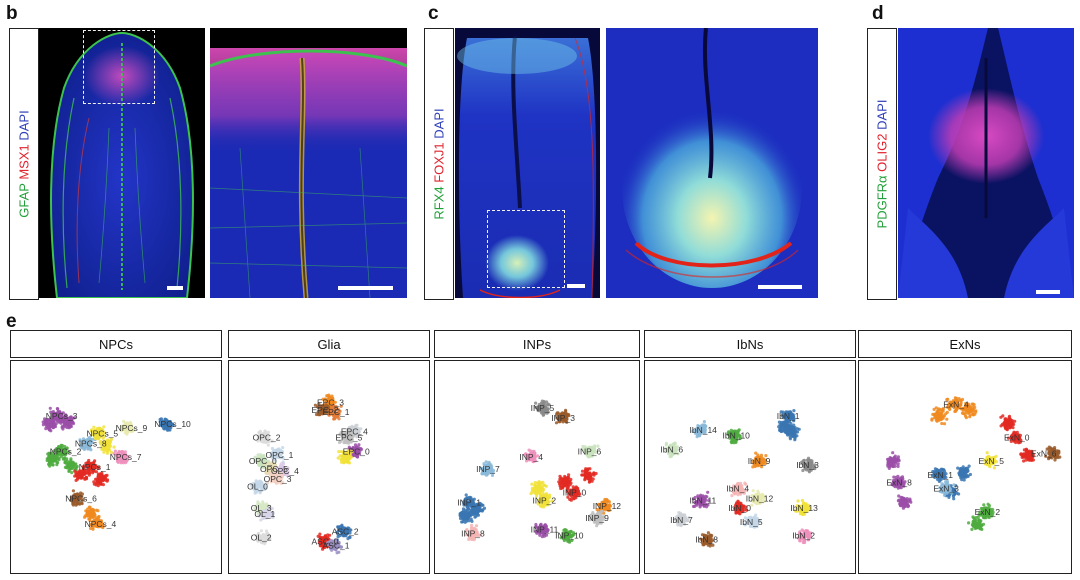  Describe the element at coordinates (882, 202) in the screenshot. I see `marker-pdgfra: PDGFRα` at that location.